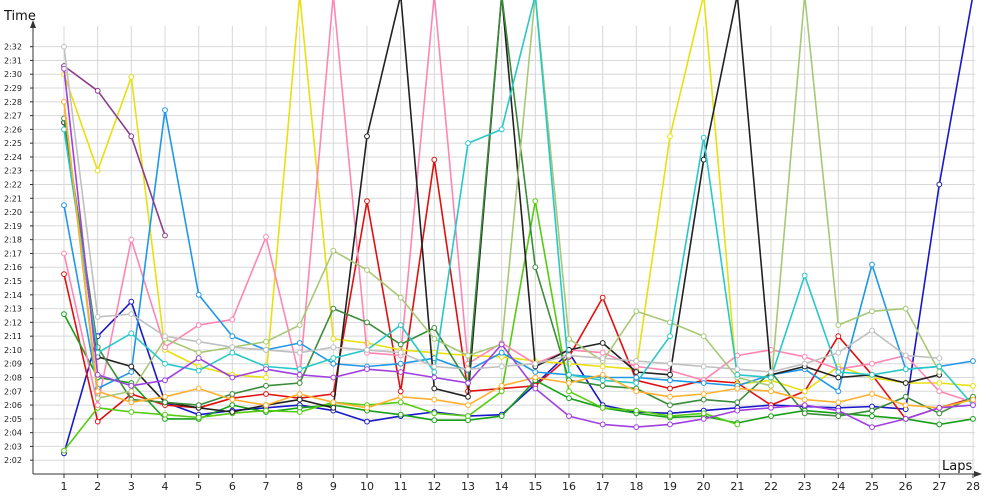 The image size is (1000, 500). What do you see at coordinates (266, 486) in the screenshot?
I see `x-tick-label: 7` at bounding box center [266, 486].